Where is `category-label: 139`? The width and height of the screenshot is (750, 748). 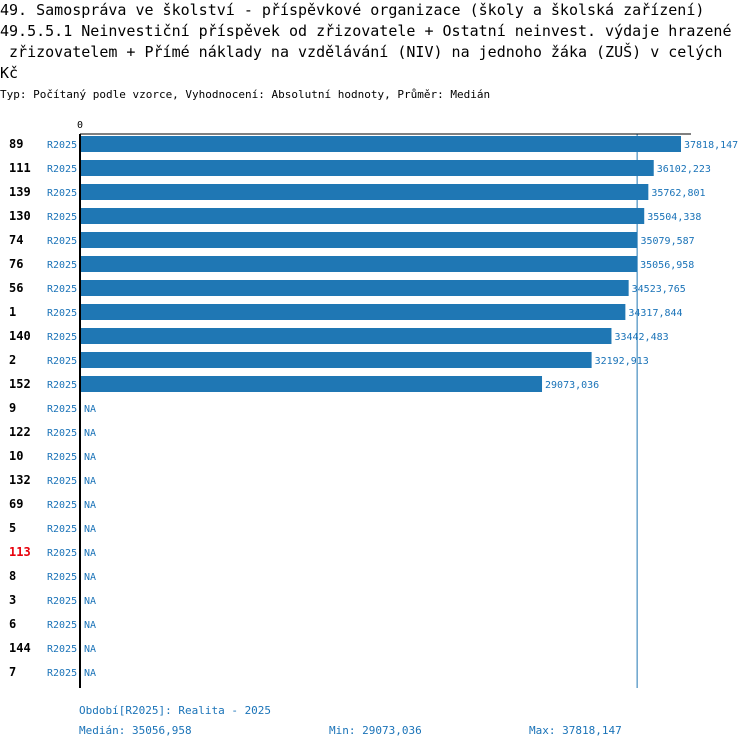
category-label: 139 is located at coordinates (20, 192).